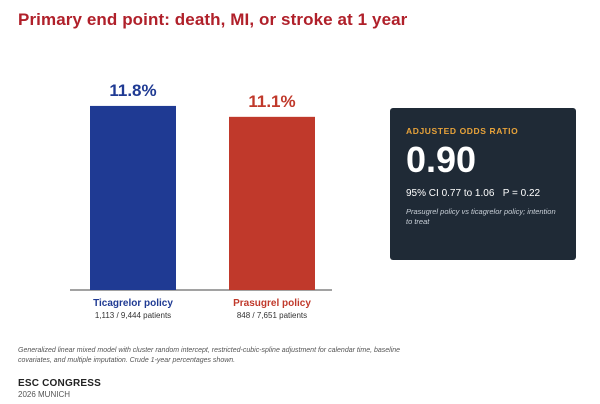  Describe the element at coordinates (462, 131) in the screenshot. I see `odds-ratio-label: ADJUSTED ODDS RATIO` at that location.